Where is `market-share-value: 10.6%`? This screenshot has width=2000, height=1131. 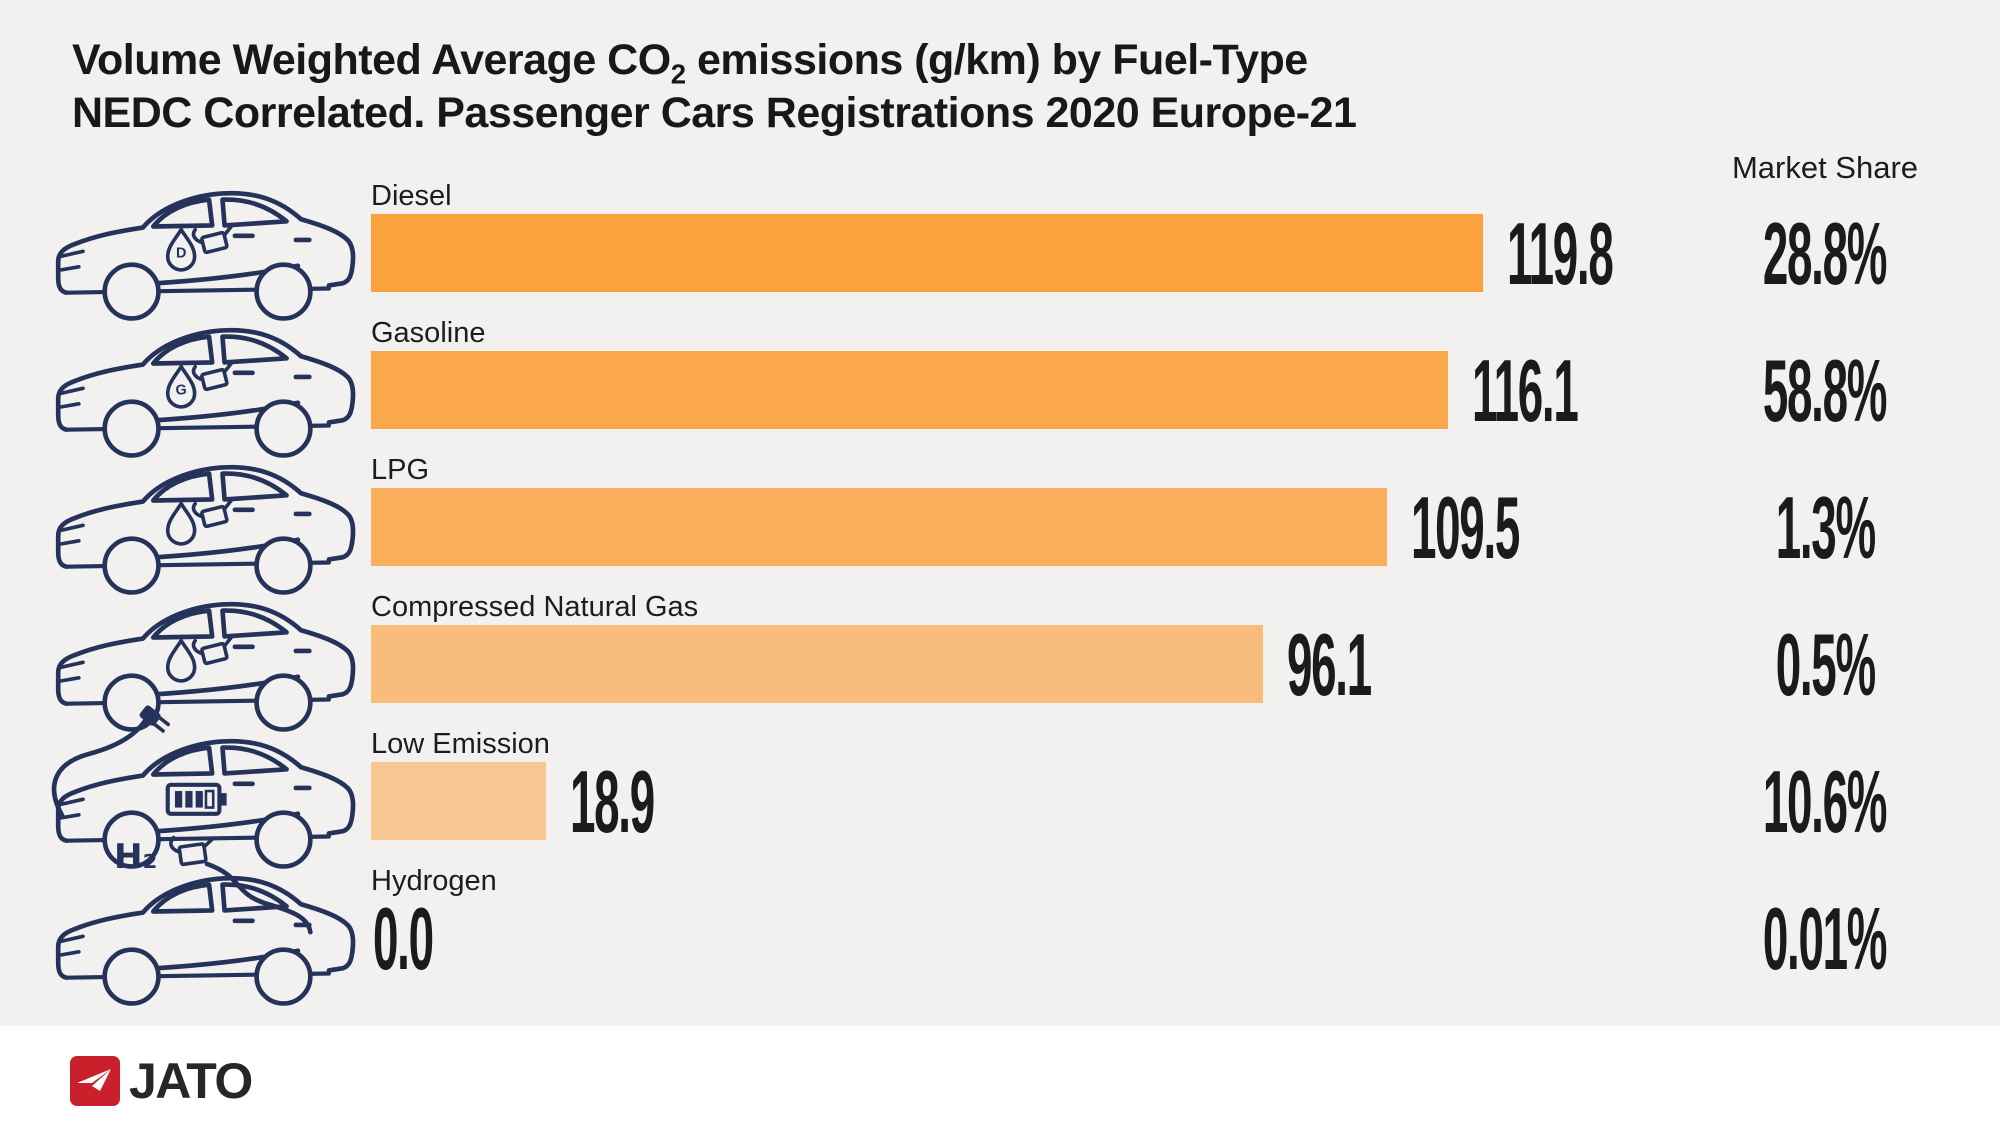 market-share-value: 10.6% is located at coordinates (1825, 801).